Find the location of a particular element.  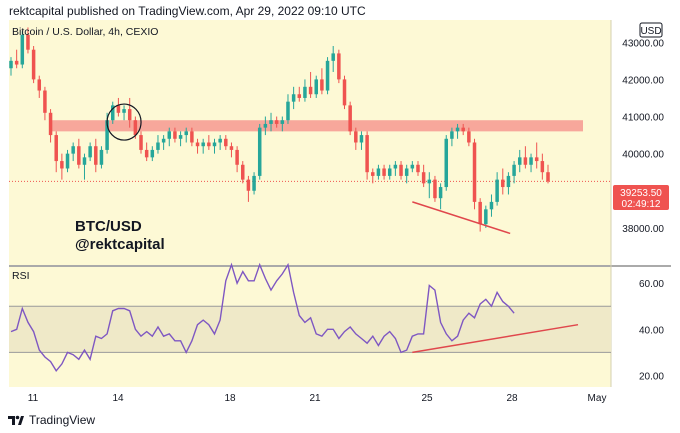

rsi-pane-label: RSI is located at coordinates (21, 276).